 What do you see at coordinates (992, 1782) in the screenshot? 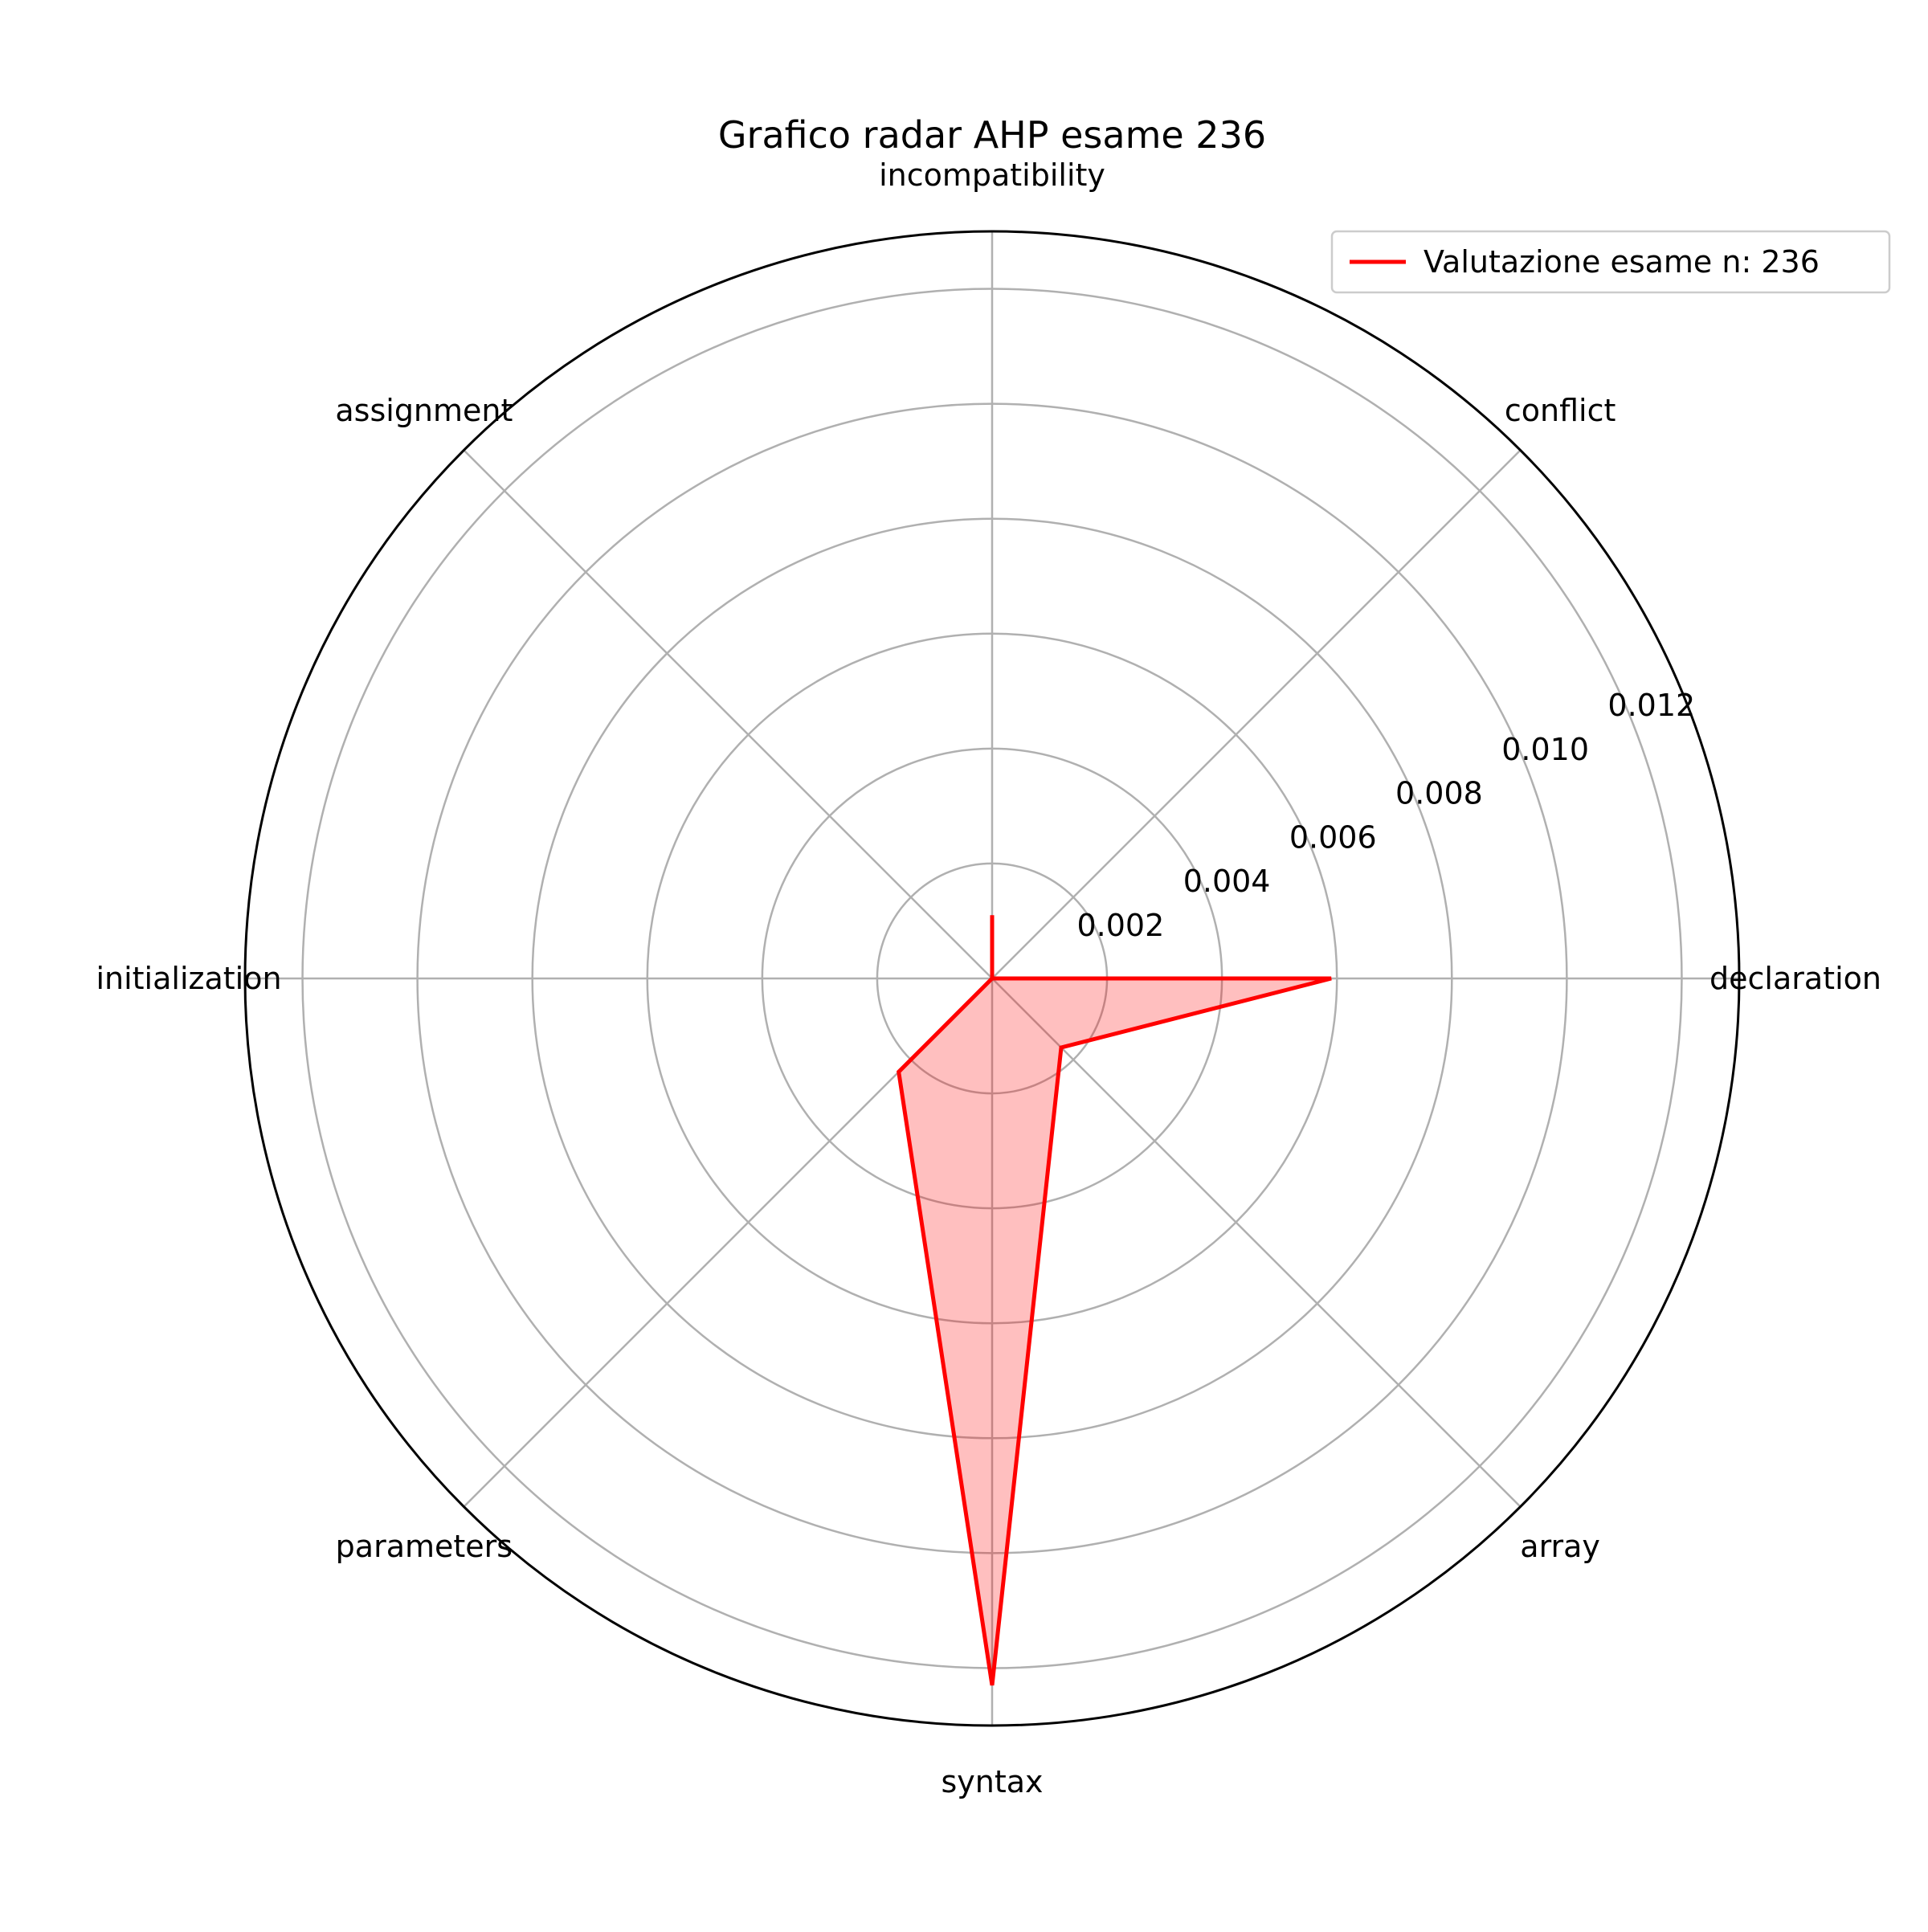
I see `category-label-syntax: syntax` at bounding box center [992, 1782].